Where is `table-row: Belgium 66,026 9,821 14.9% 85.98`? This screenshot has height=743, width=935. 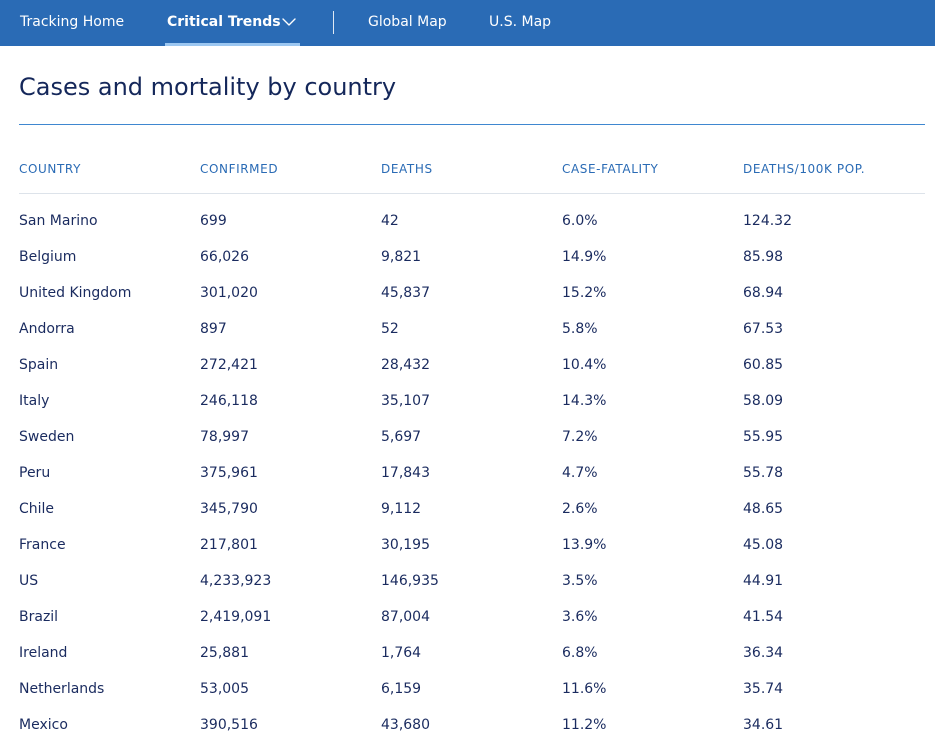
table-row: Belgium 66,026 9,821 14.9% 85.98 is located at coordinates (467, 257).